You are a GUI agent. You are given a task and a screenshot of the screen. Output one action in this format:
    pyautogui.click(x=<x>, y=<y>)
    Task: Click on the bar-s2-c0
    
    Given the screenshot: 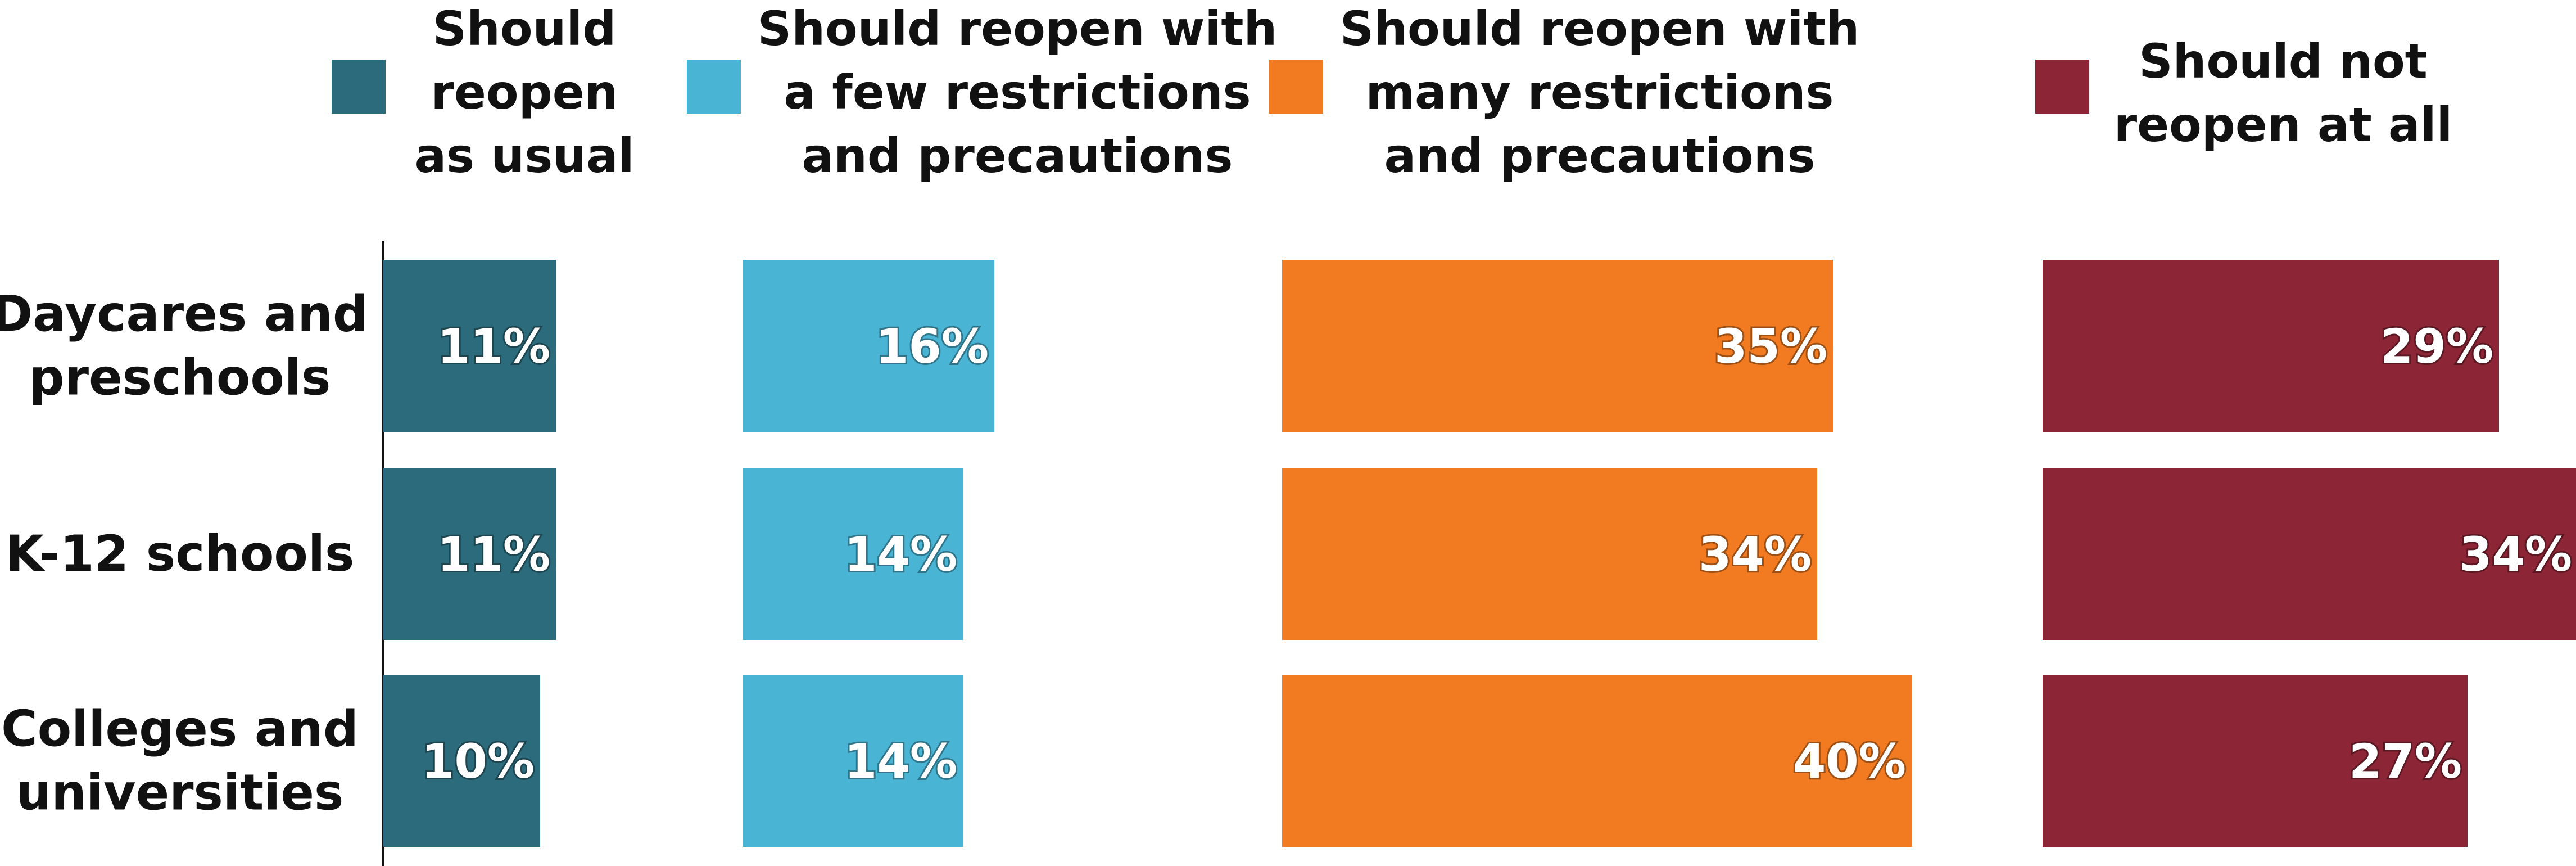 What is the action you would take?
    pyautogui.click(x=1557, y=346)
    